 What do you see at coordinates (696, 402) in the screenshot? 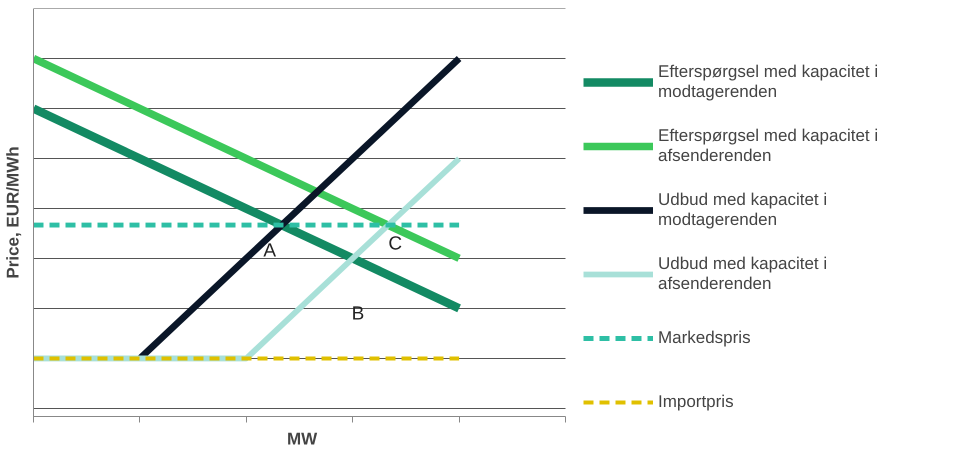
I see `legend-label: Importpris` at bounding box center [696, 402].